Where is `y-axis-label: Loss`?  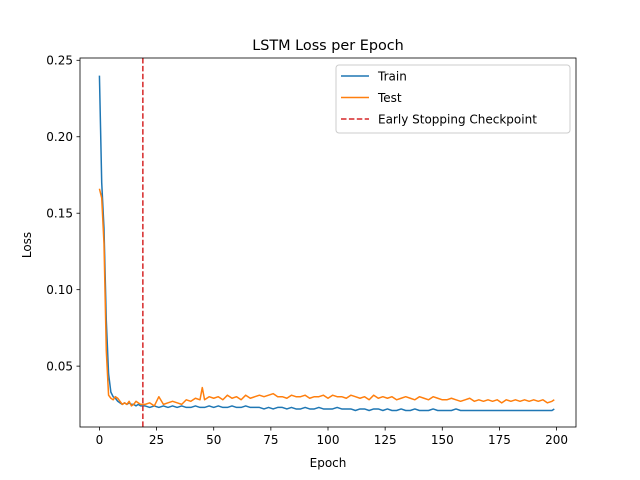 y-axis-label: Loss is located at coordinates (27, 245).